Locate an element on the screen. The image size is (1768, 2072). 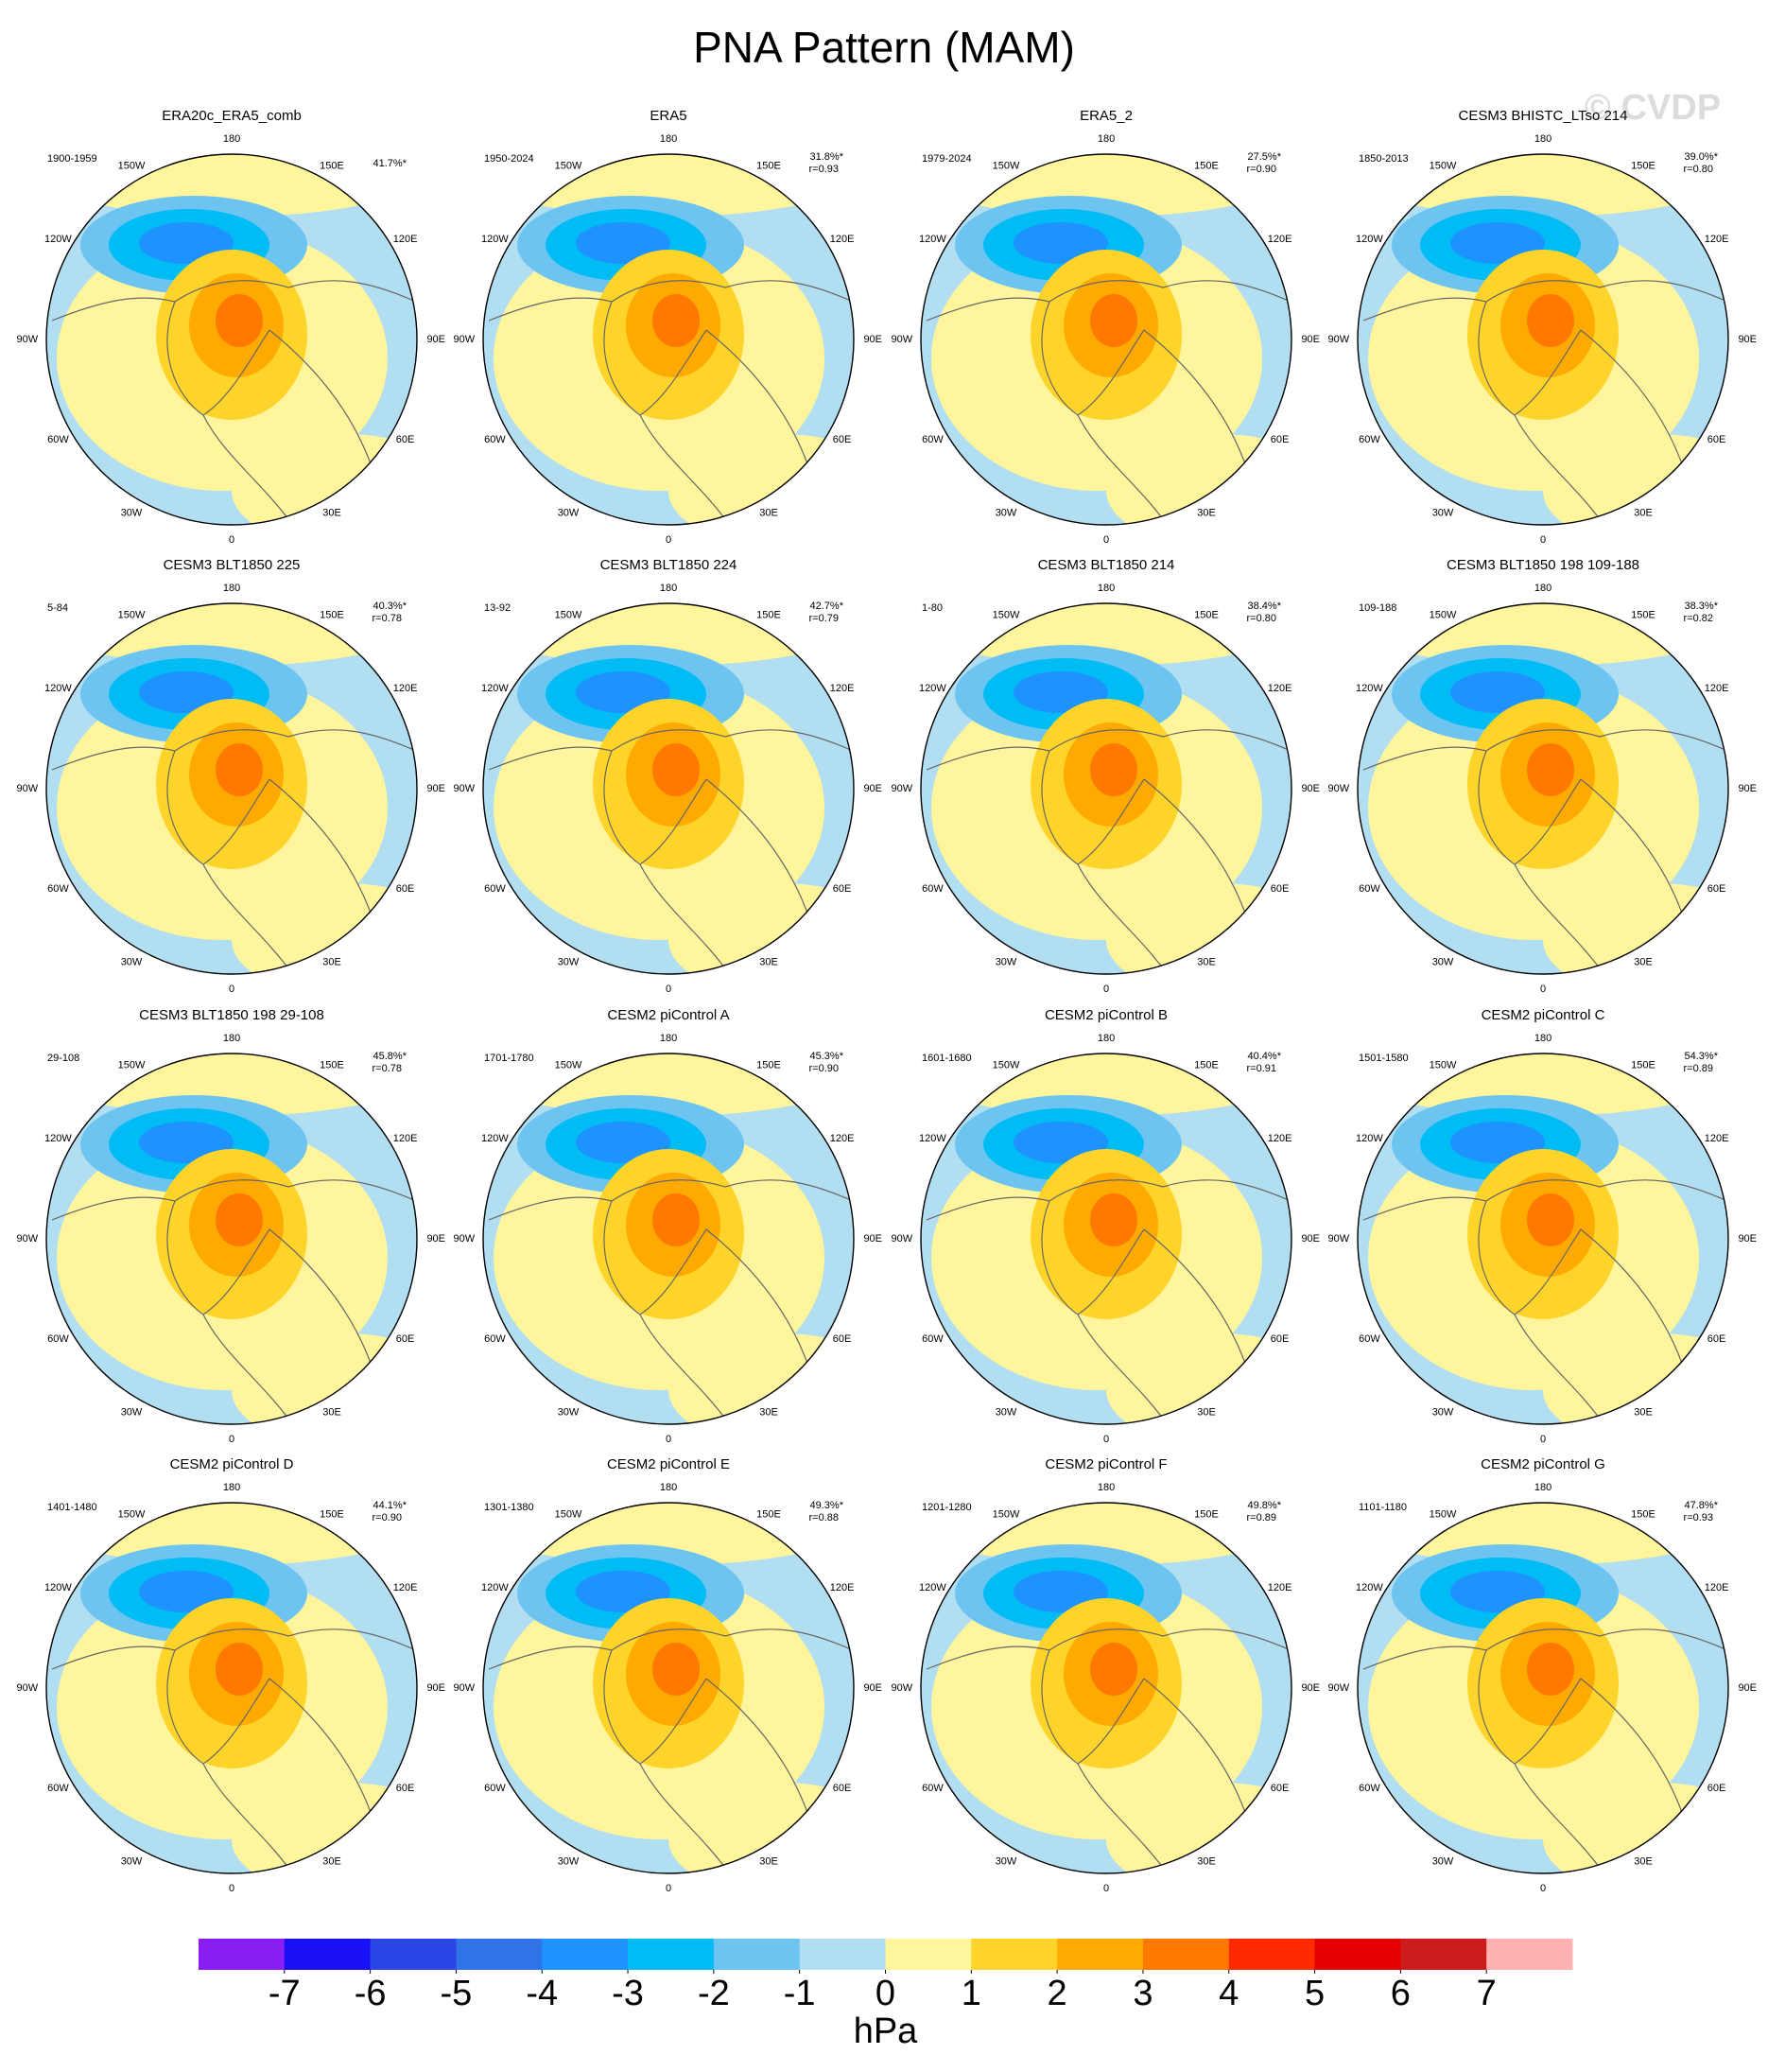
panel-r: r=0.78 is located at coordinates (388, 1068).